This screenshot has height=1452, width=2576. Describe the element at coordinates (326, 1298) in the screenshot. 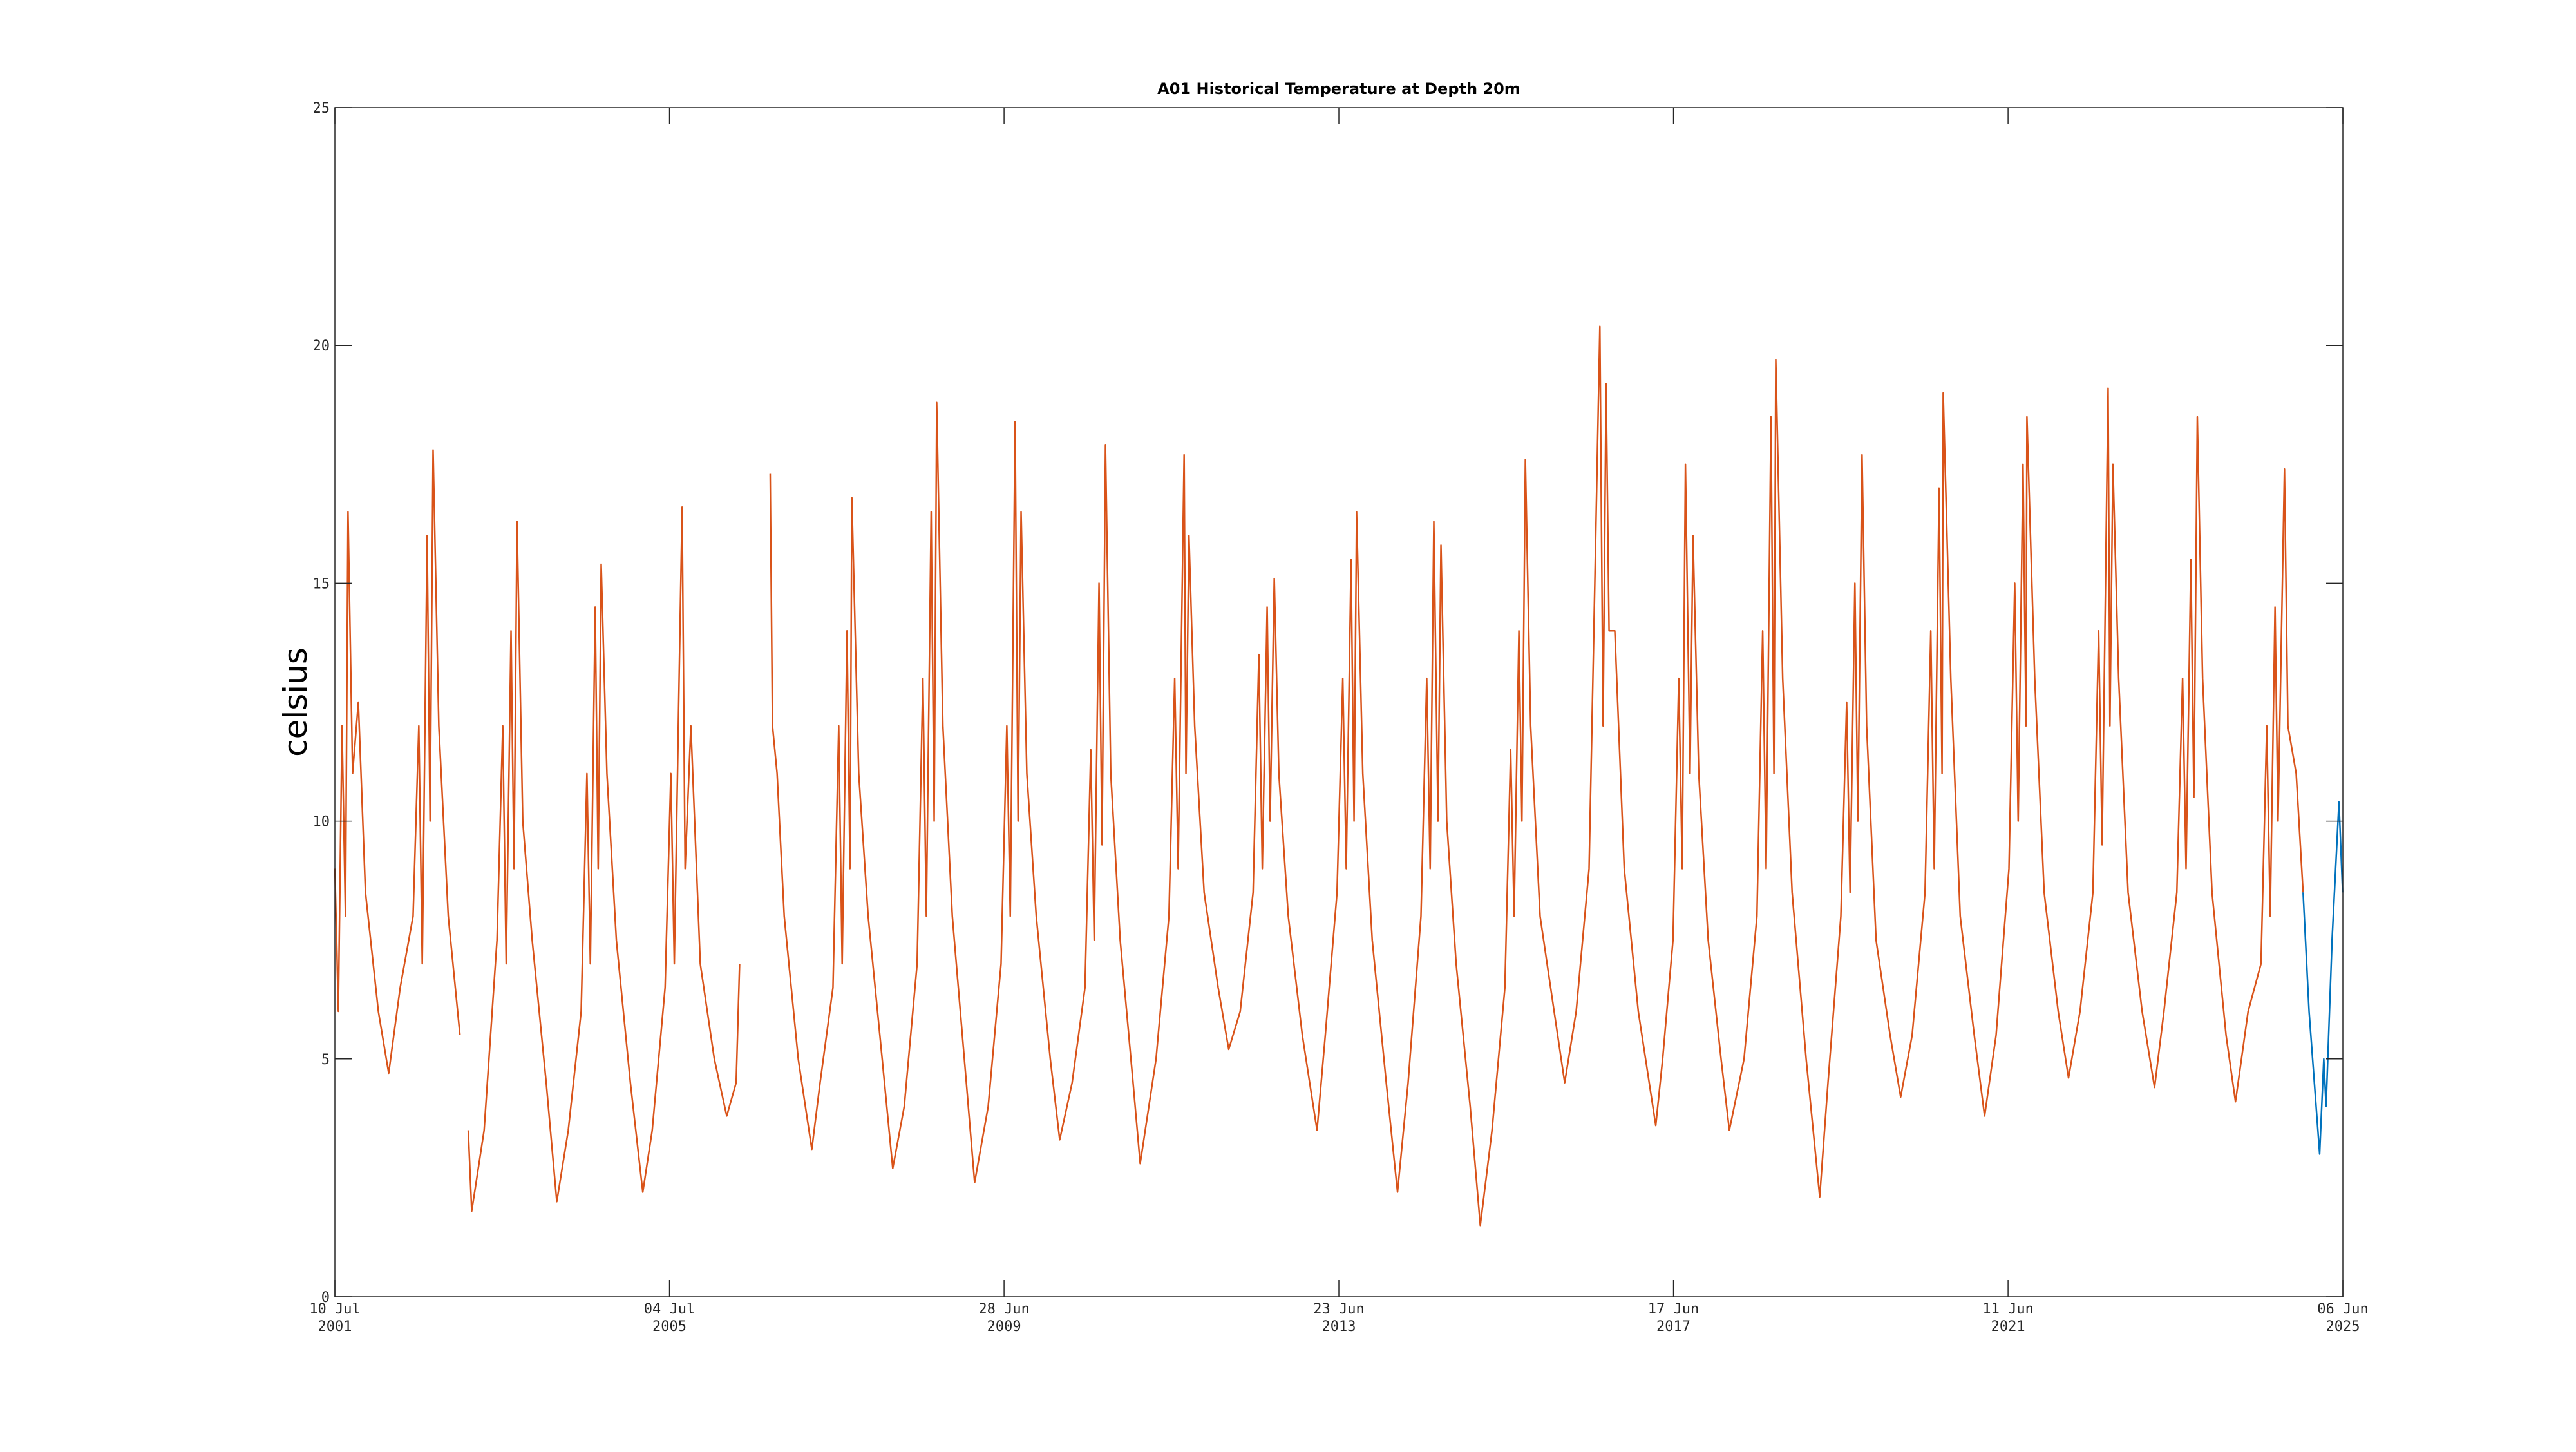

I see `y-tick-label: 0` at that location.